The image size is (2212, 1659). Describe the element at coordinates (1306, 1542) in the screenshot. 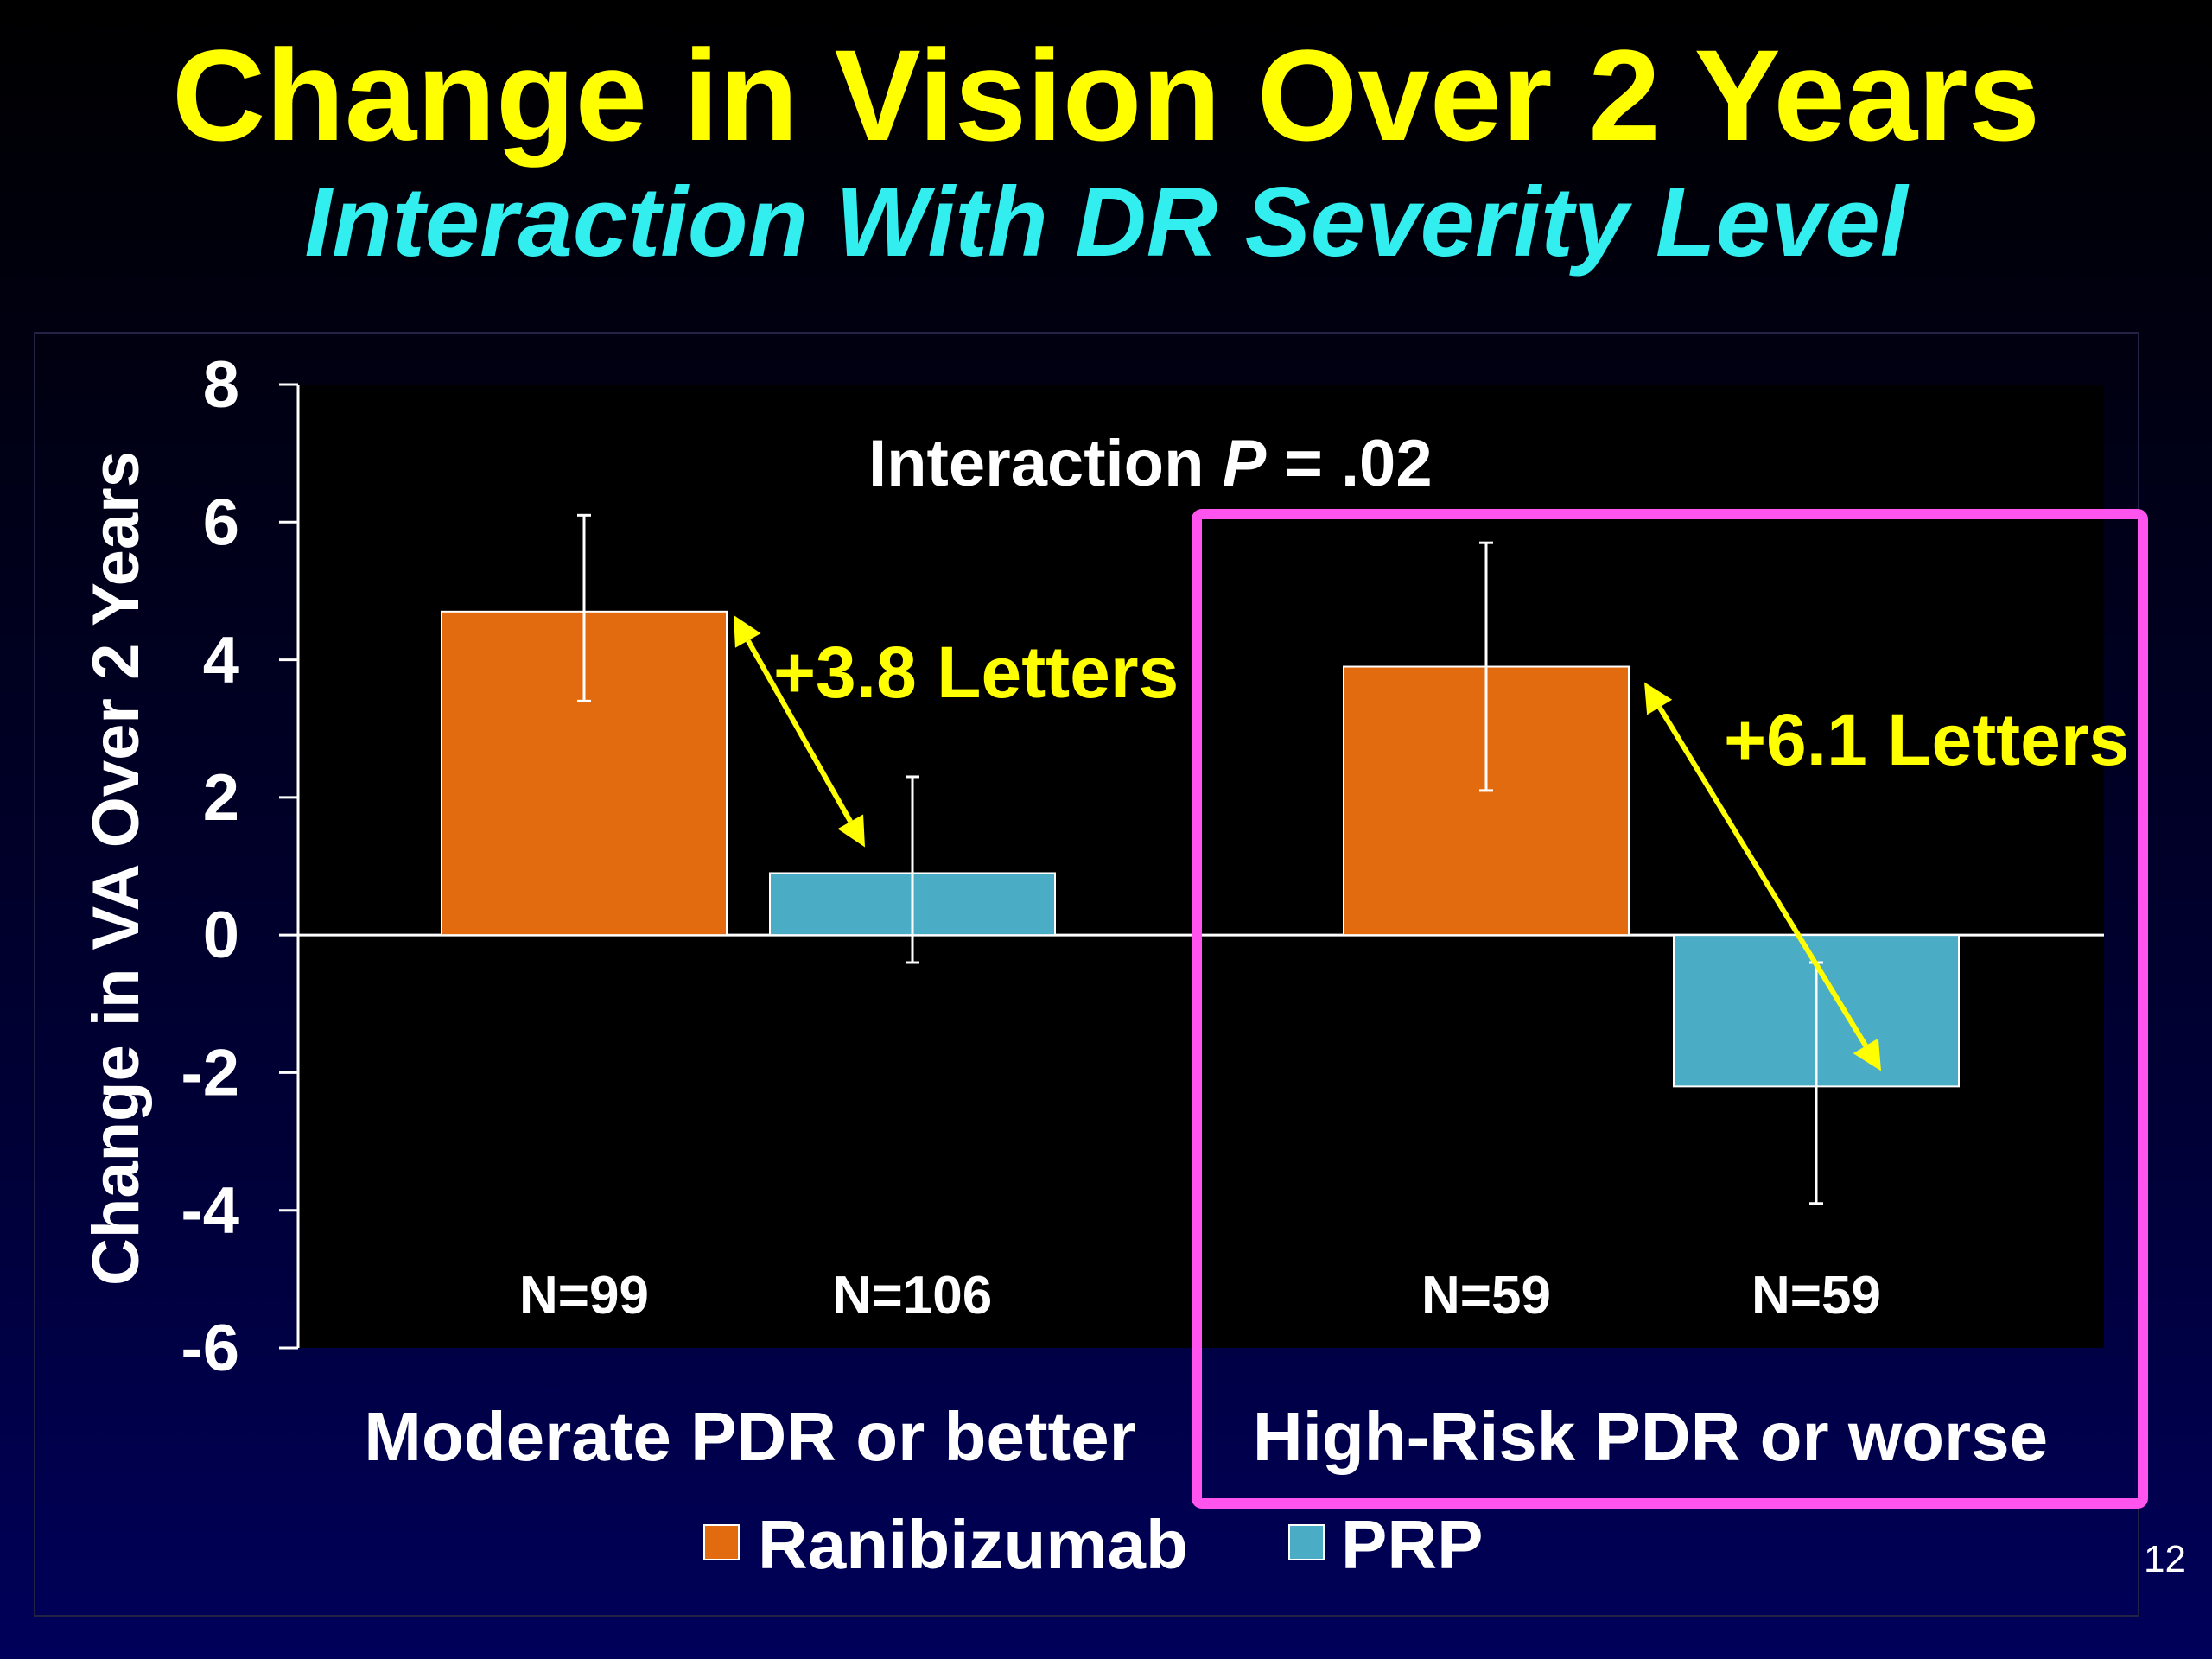

I see `legend-swatch-prp` at that location.